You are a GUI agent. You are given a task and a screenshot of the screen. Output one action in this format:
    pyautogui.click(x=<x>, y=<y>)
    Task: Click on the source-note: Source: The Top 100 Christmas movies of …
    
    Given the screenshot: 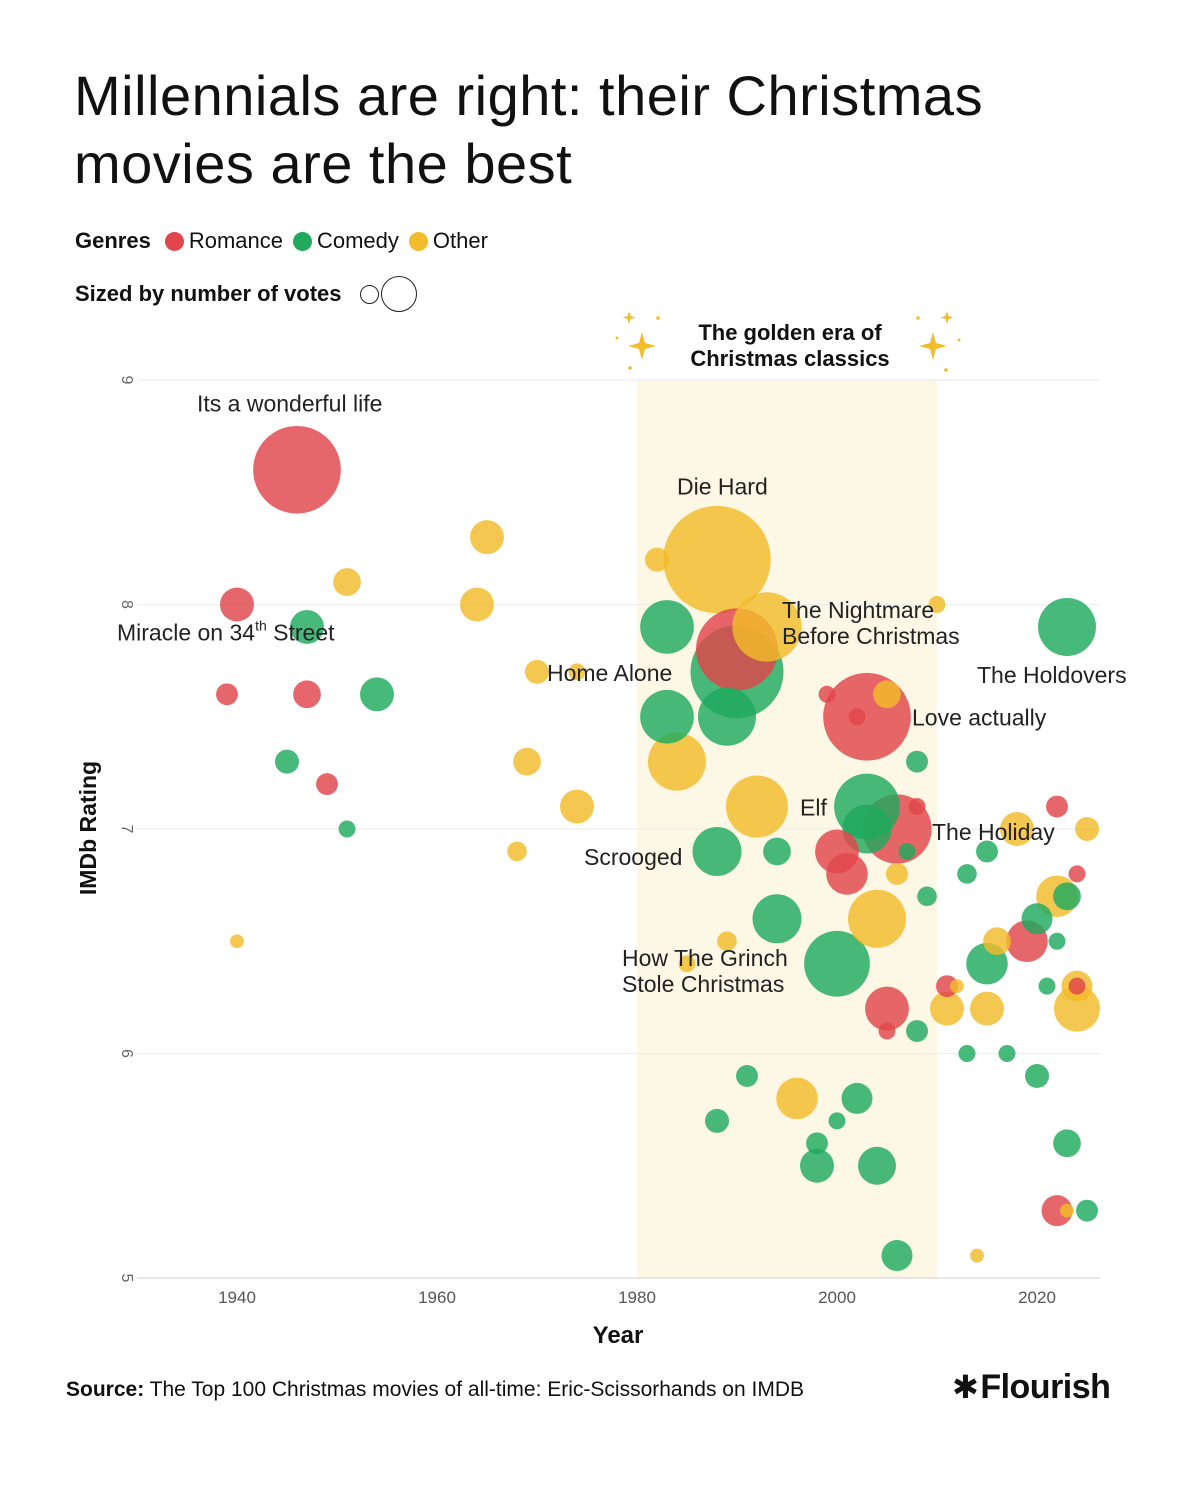 What is the action you would take?
    pyautogui.click(x=435, y=1390)
    